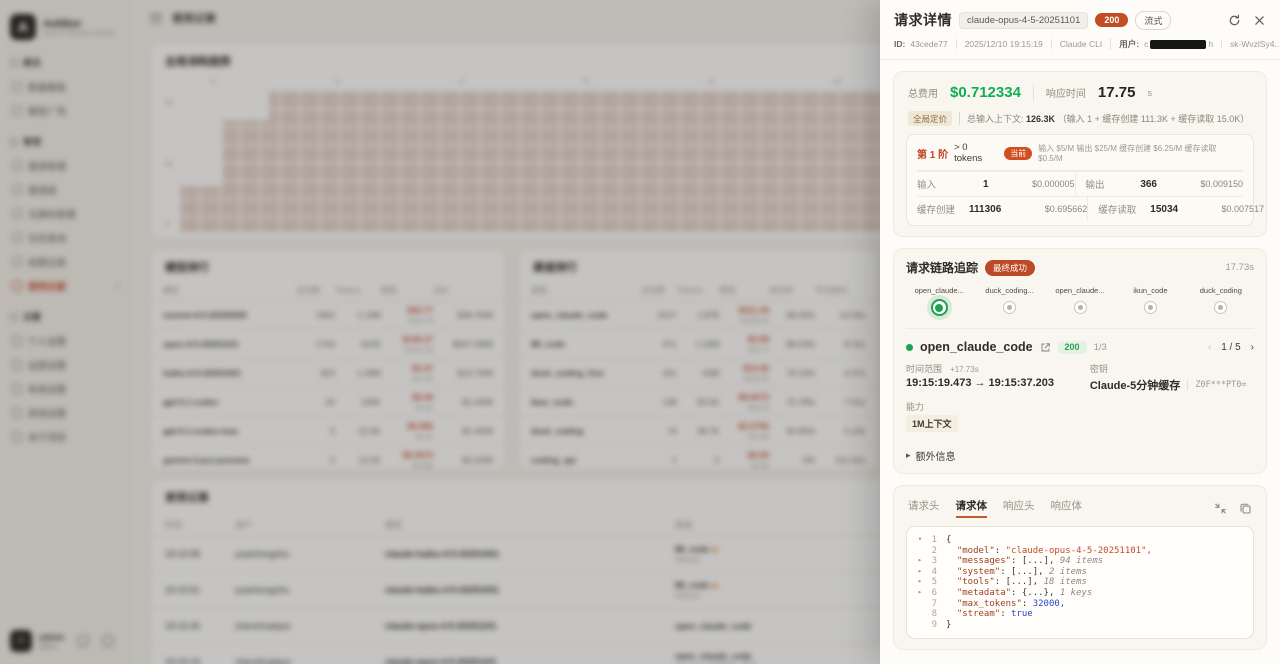  Describe the element at coordinates (915, 407) in the screenshot. I see `ability-label: 能力` at that location.